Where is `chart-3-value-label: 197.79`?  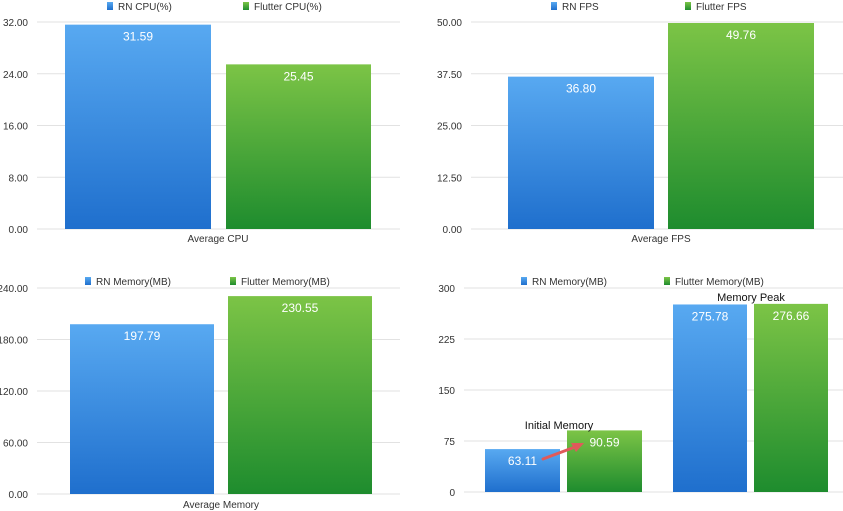 chart-3-value-label: 197.79 is located at coordinates (142, 336).